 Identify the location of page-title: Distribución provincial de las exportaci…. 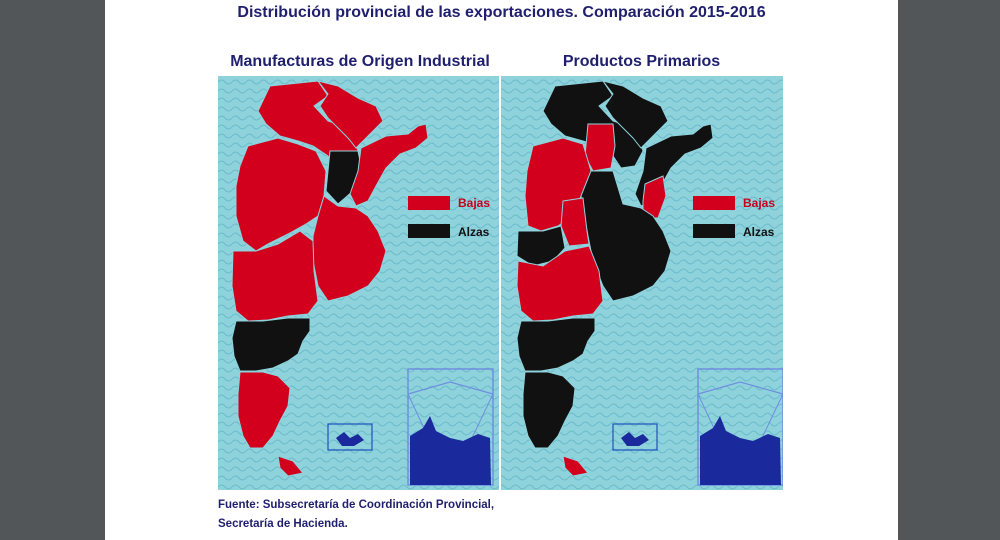
(501, 12).